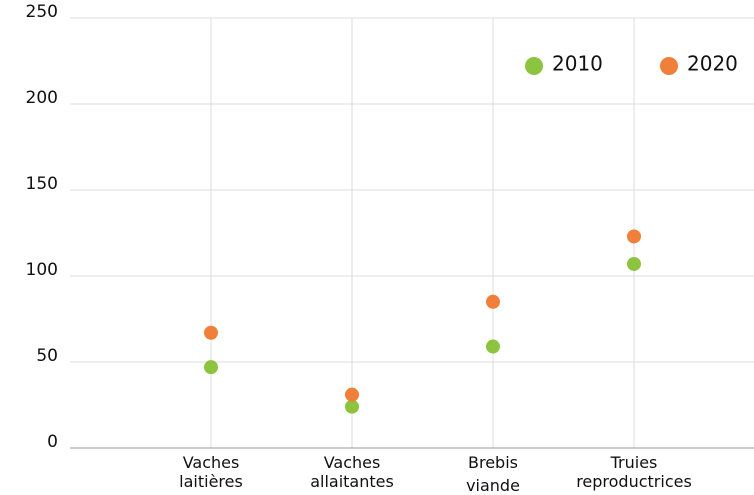 Image resolution: width=754 pixels, height=495 pixels. I want to click on legend-label: 2020, so click(712, 64).